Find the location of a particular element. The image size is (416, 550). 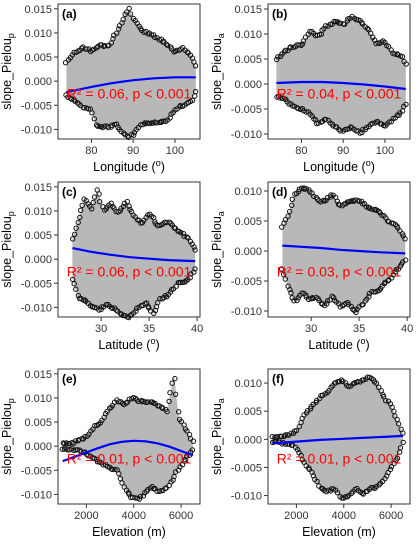

fit-curve is located at coordinates (337, 439).